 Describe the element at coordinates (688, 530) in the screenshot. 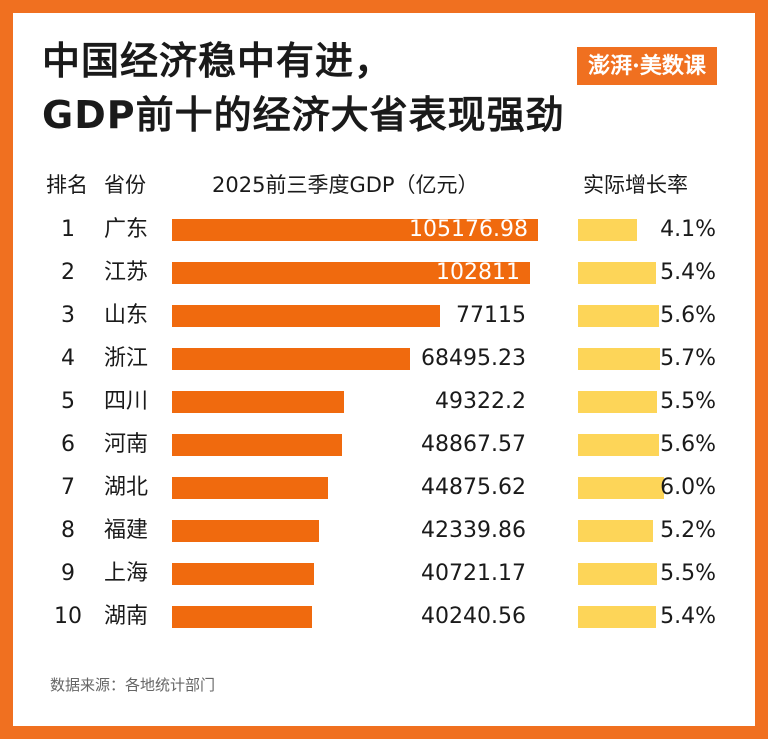

I see `growth-value-label: 5.2%` at that location.